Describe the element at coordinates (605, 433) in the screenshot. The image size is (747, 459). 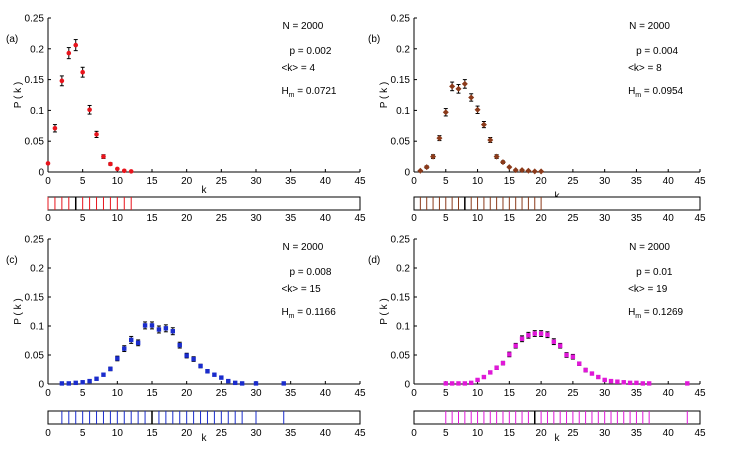
I see `strip-tick-label: 30` at that location.